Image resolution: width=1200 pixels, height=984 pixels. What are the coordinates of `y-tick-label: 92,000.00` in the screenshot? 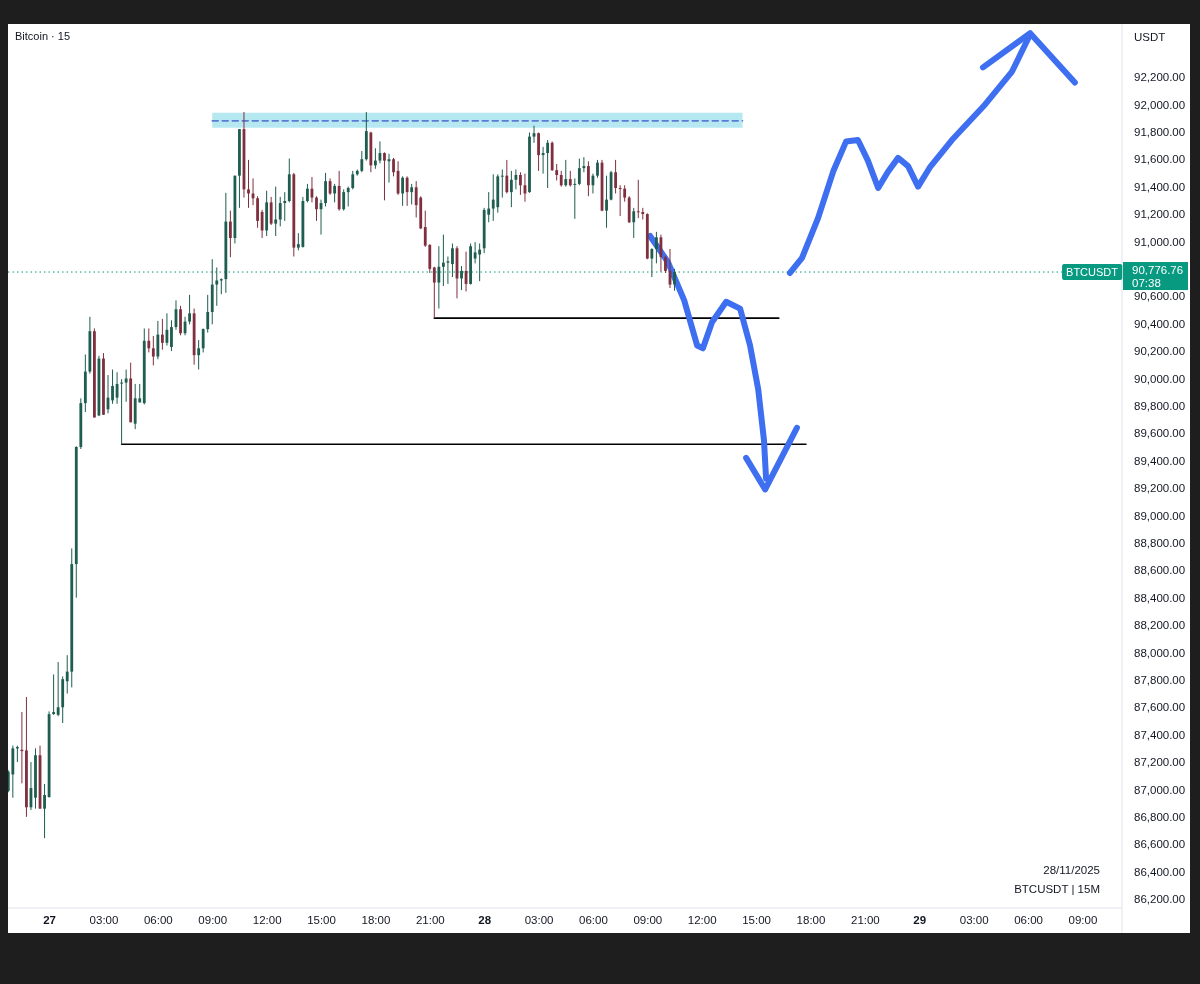 It's located at (1160, 104).